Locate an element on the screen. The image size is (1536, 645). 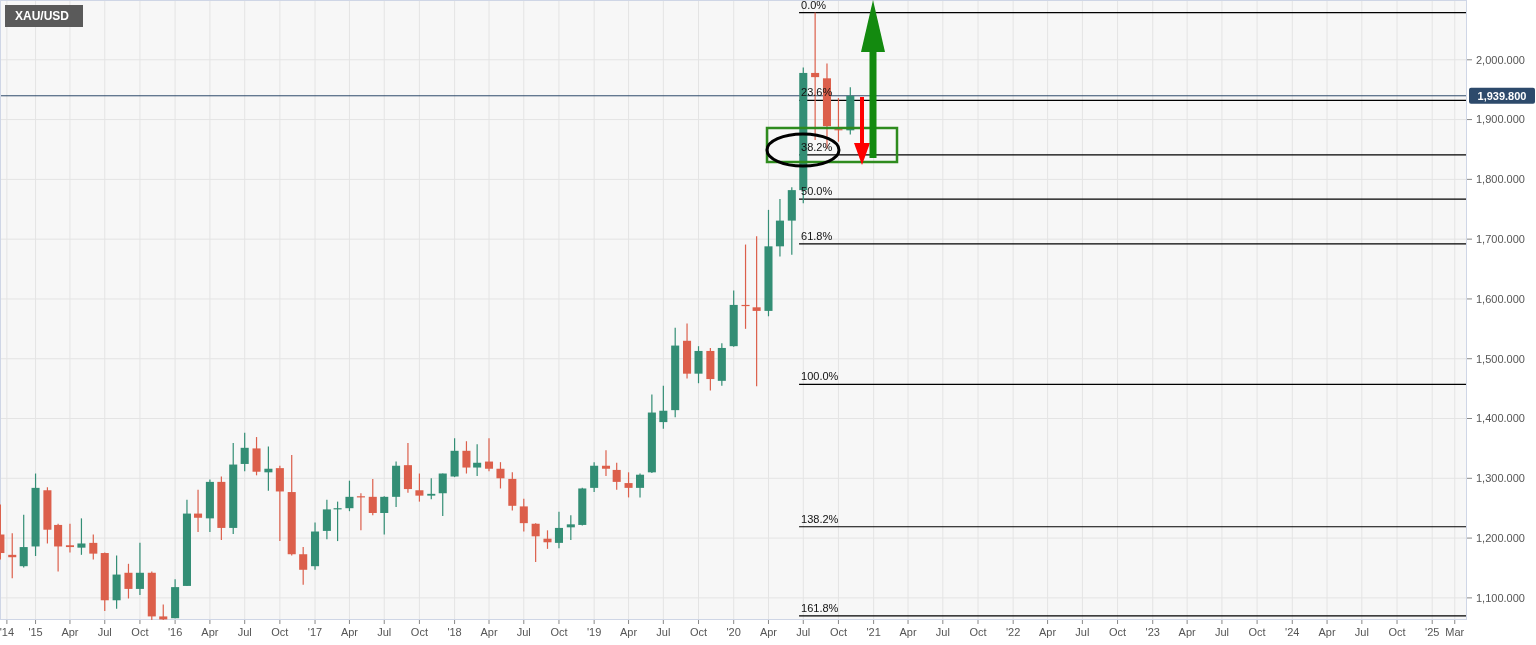
y-tick-label: 1,500.000 is located at coordinates (1500, 358).